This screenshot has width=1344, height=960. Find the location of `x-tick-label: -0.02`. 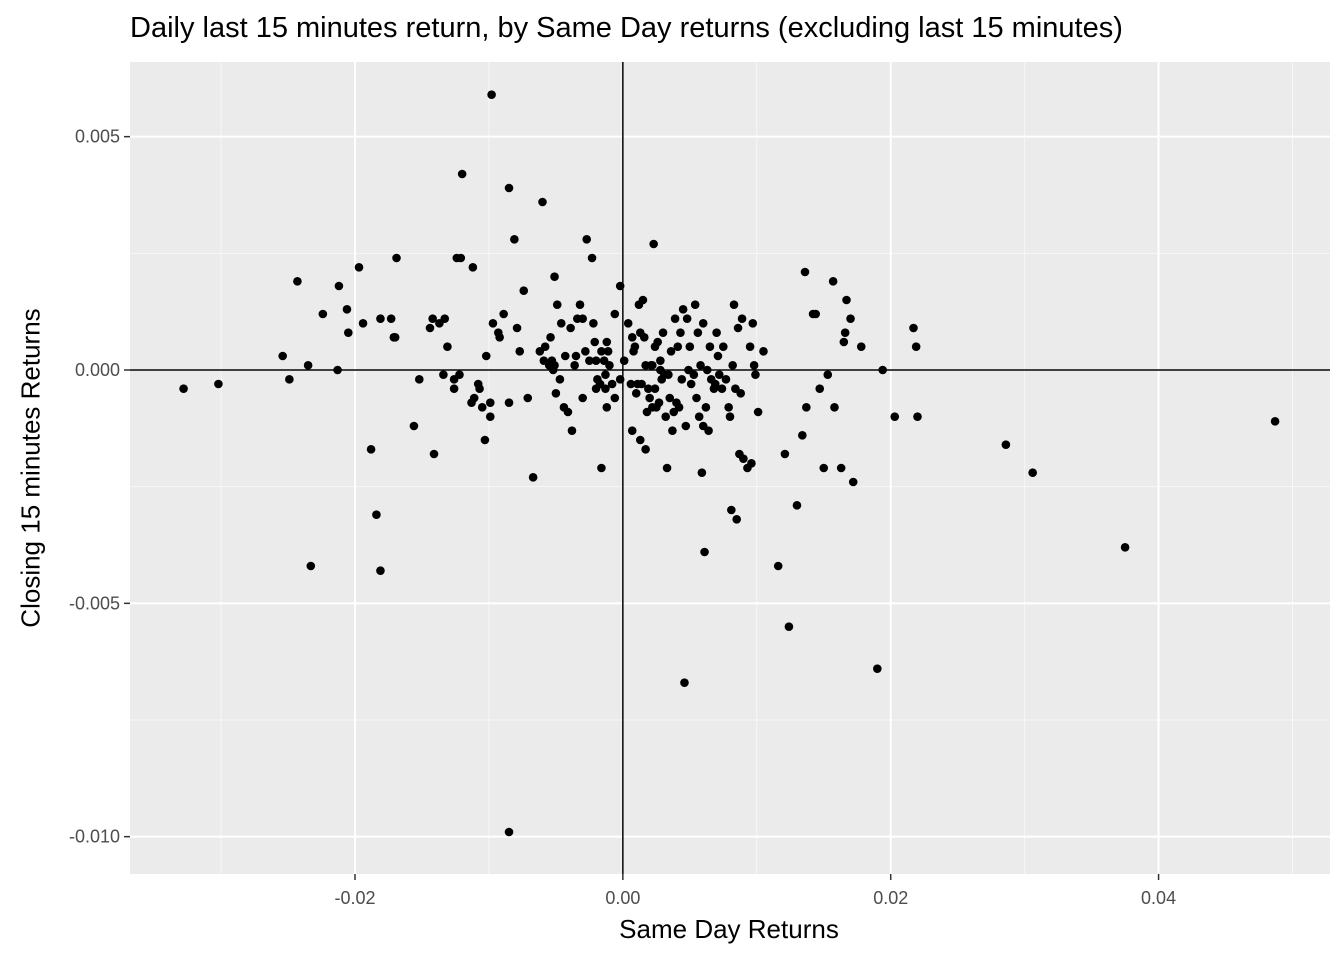

x-tick-label: -0.02 is located at coordinates (354, 898).